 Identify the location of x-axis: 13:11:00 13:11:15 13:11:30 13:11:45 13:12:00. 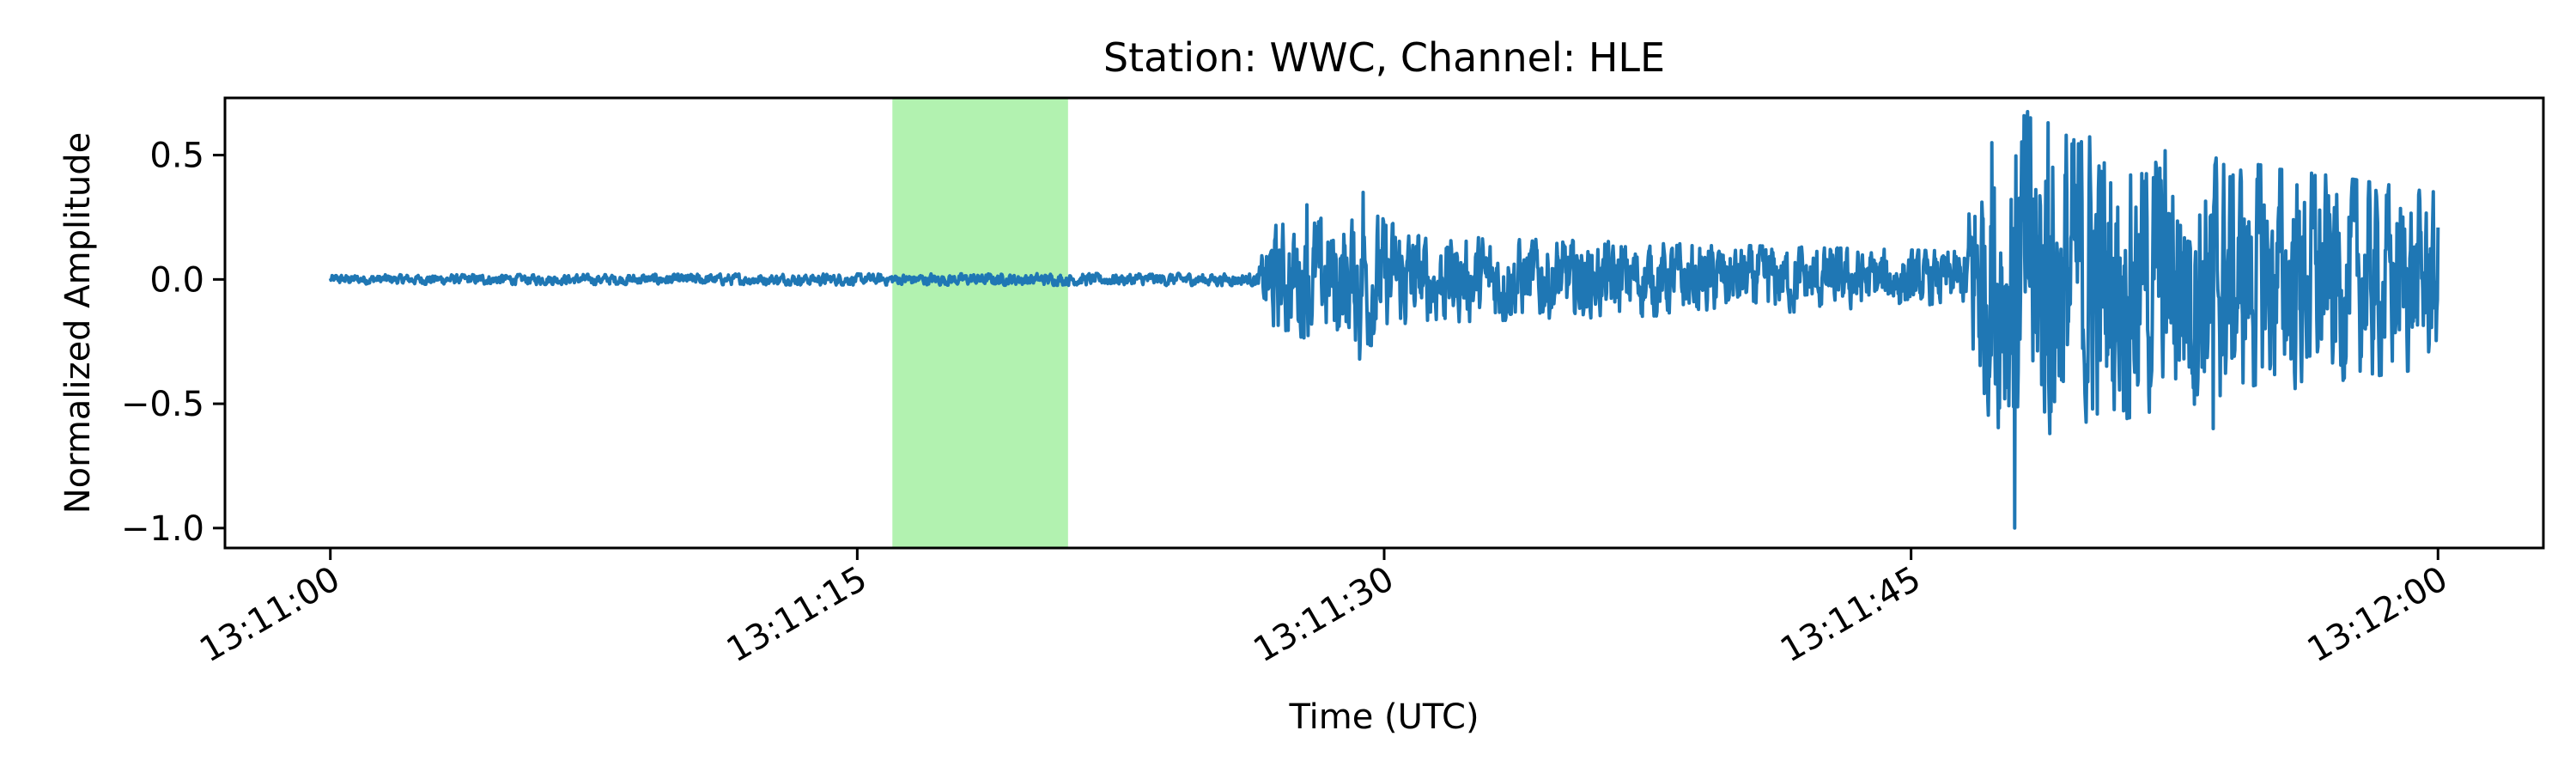
(1323, 609).